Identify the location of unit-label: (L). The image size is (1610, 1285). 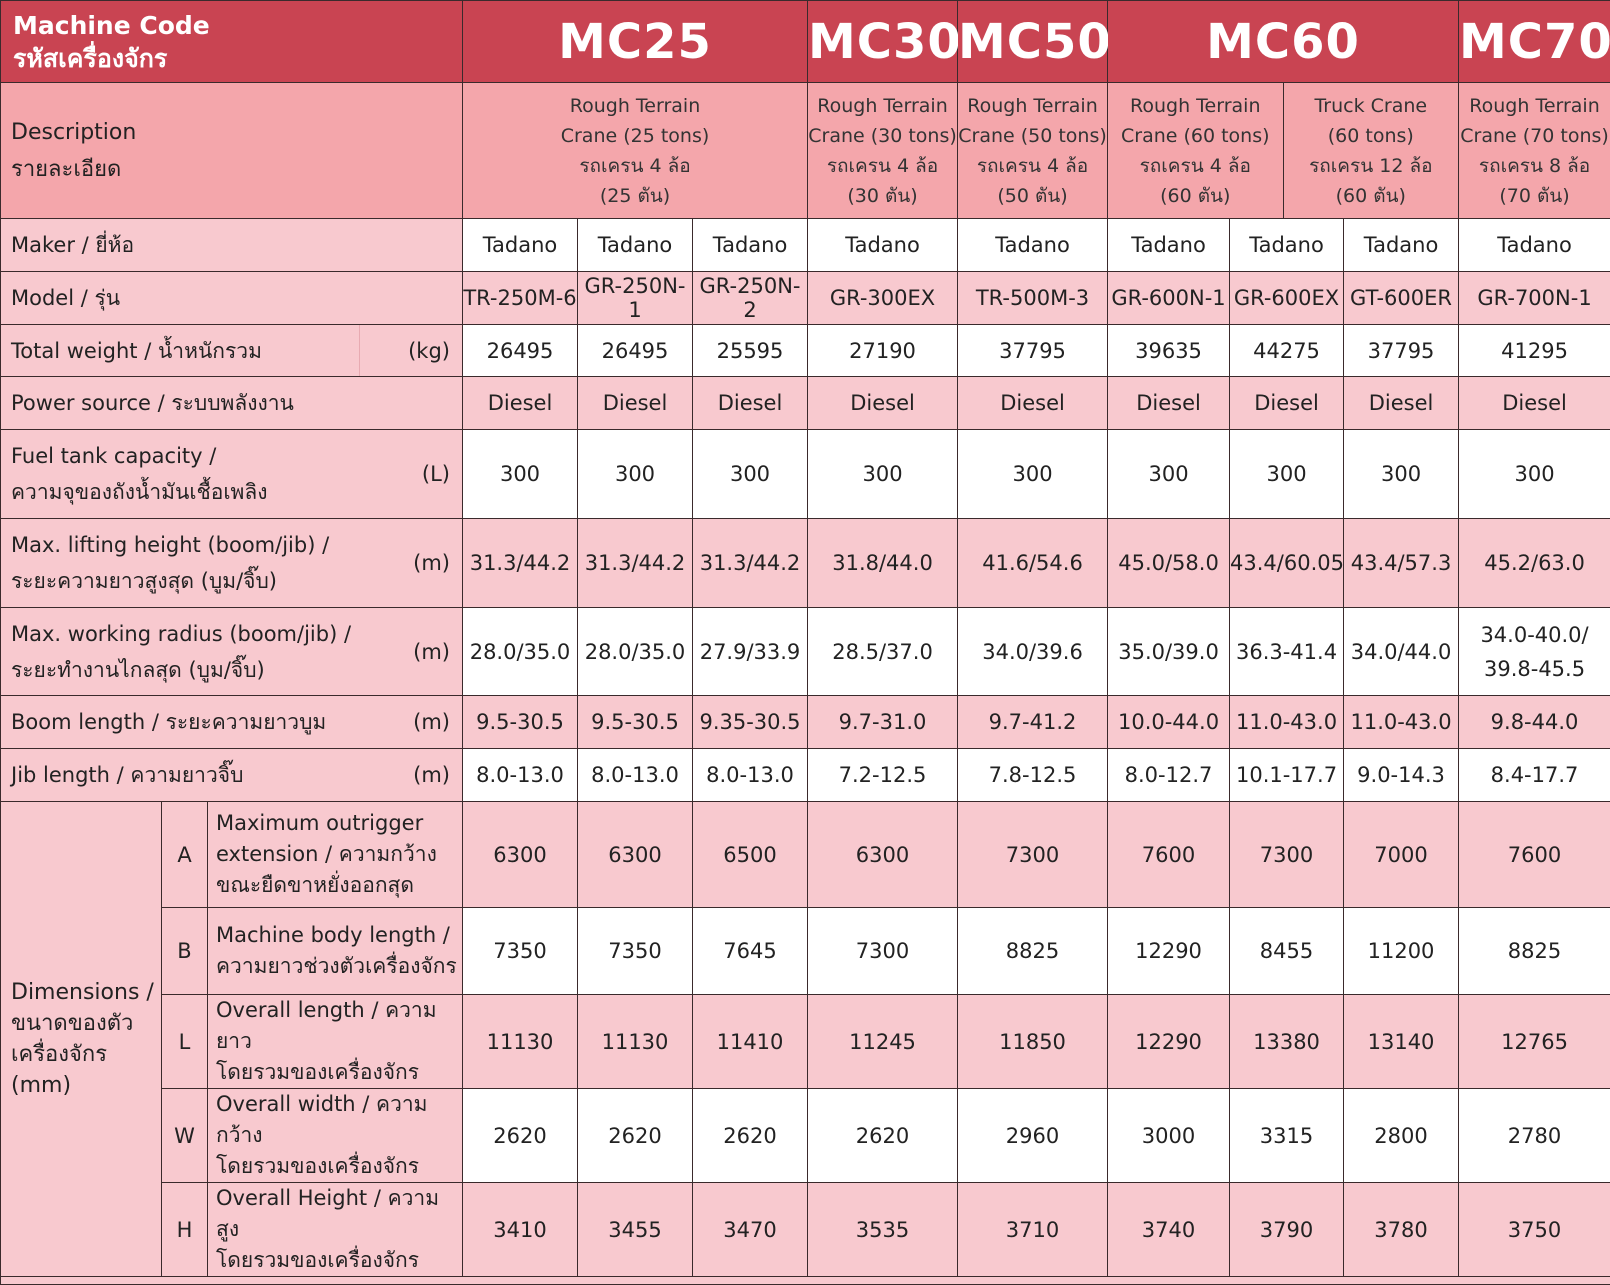
(436, 474).